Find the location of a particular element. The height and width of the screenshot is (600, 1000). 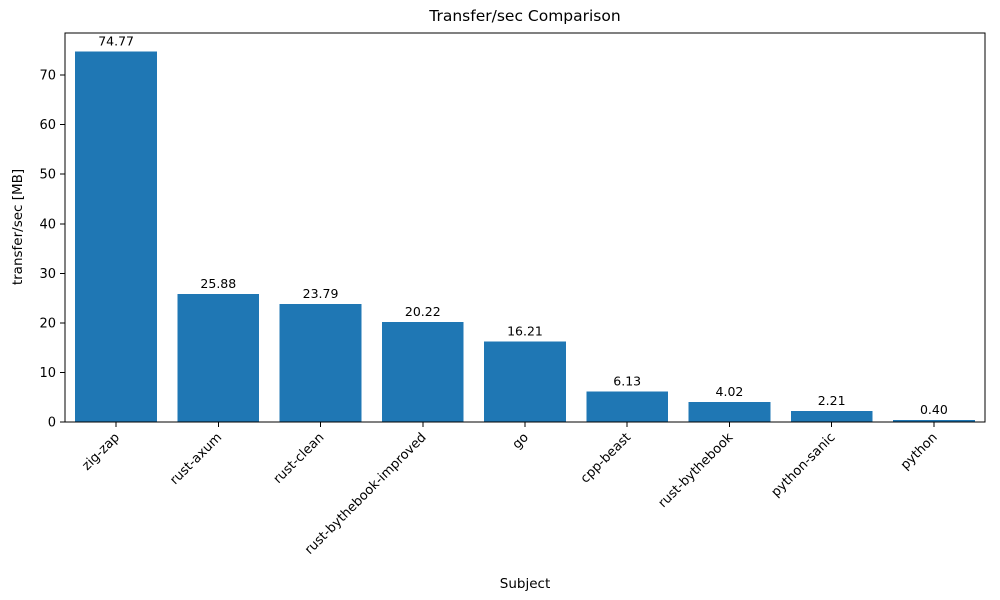

bar-rust-axum is located at coordinates (218, 357).